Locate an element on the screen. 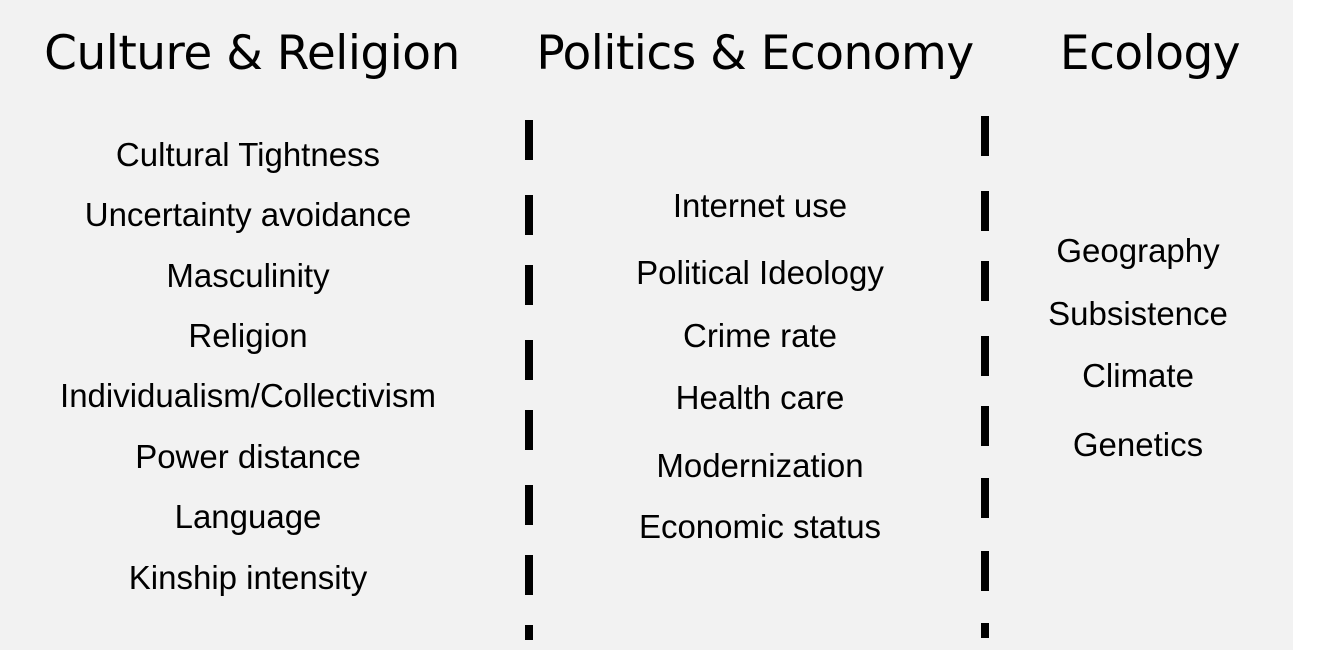 This screenshot has width=1333, height=650. list-item: Individualism/Collectivism is located at coordinates (248, 395).